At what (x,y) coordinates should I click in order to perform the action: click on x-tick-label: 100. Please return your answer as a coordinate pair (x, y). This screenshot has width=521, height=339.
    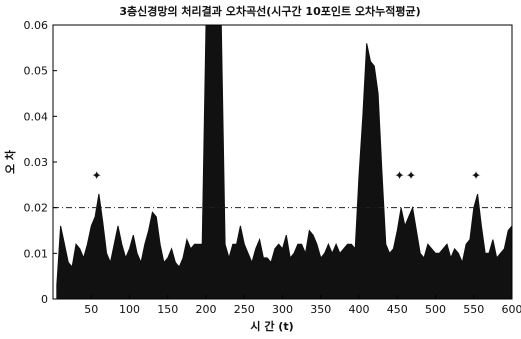
    Looking at the image, I should click on (129, 309).